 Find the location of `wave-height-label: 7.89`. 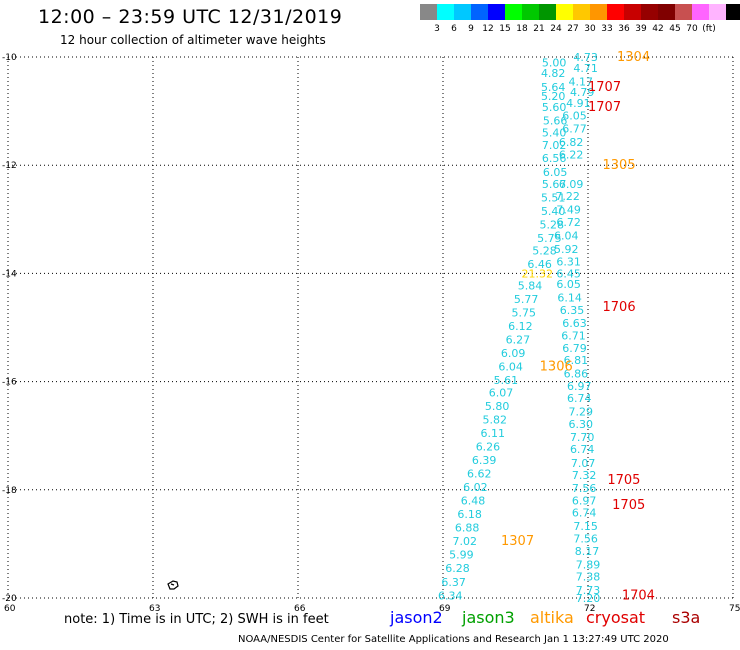

wave-height-label: 7.89 is located at coordinates (588, 564).